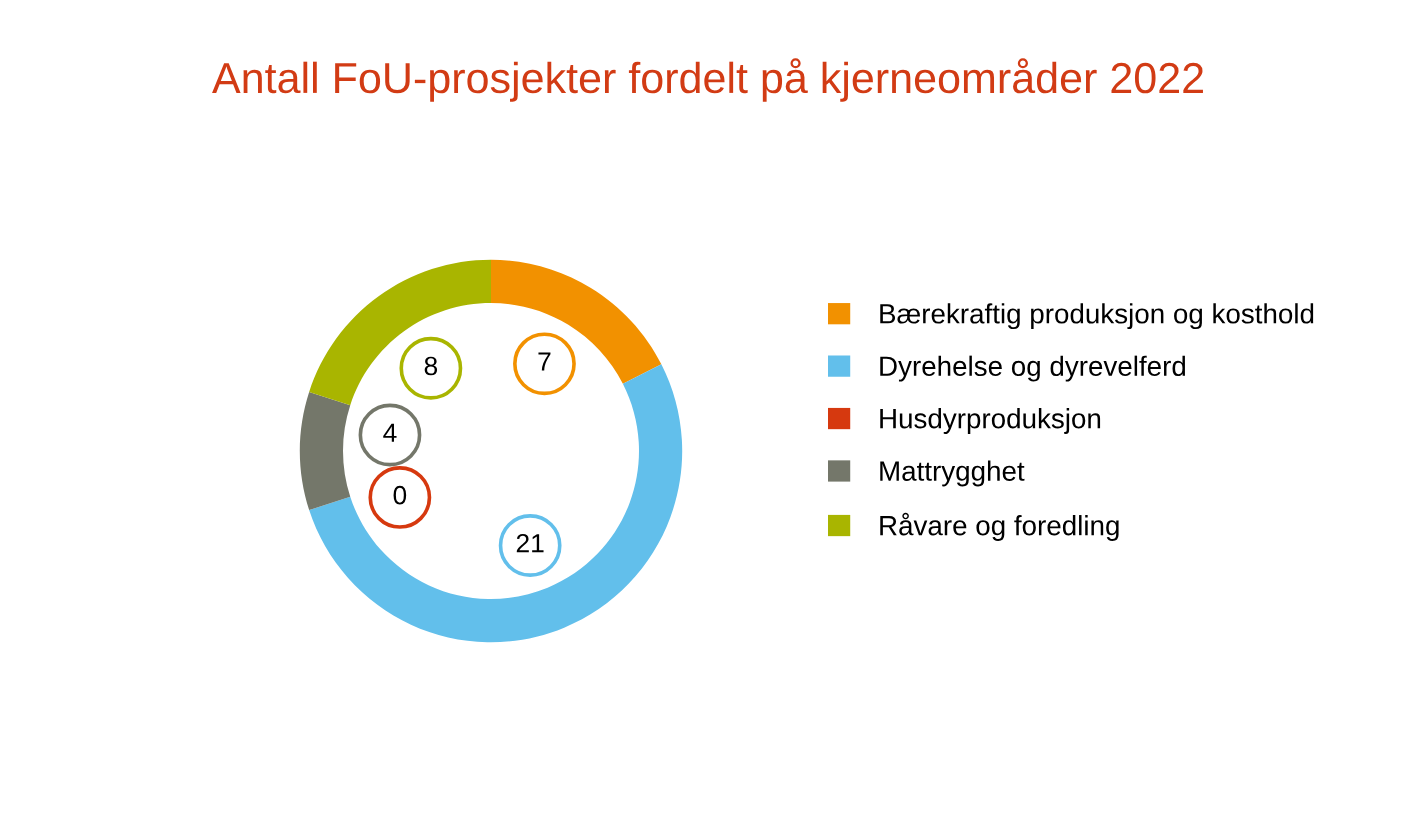 The image size is (1417, 827). Describe the element at coordinates (707, 80) in the screenshot. I see `chart-title: Antall FoU-prosjekter fordelt på kjerneområder 2022` at that location.